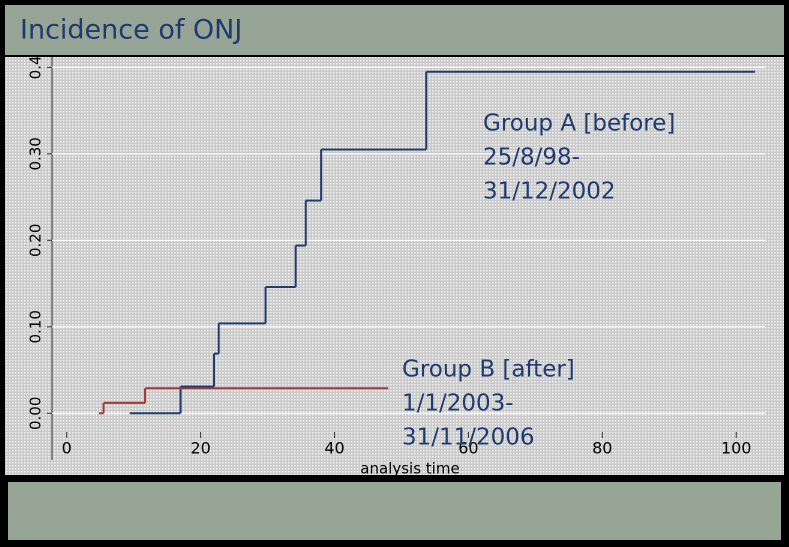 This screenshot has width=789, height=547. What do you see at coordinates (394, 30) in the screenshot?
I see `title-bar` at bounding box center [394, 30].